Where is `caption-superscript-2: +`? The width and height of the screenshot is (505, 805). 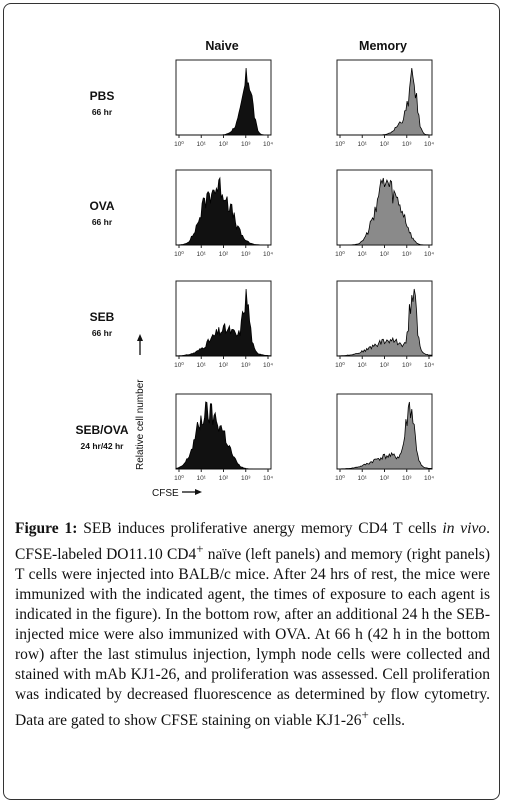
caption-superscript-2: + is located at coordinates (365, 715).